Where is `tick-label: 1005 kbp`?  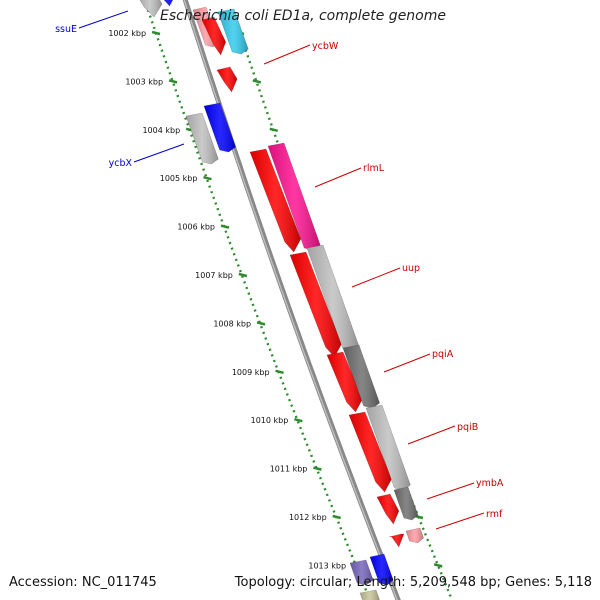 tick-label: 1005 kbp is located at coordinates (179, 178).